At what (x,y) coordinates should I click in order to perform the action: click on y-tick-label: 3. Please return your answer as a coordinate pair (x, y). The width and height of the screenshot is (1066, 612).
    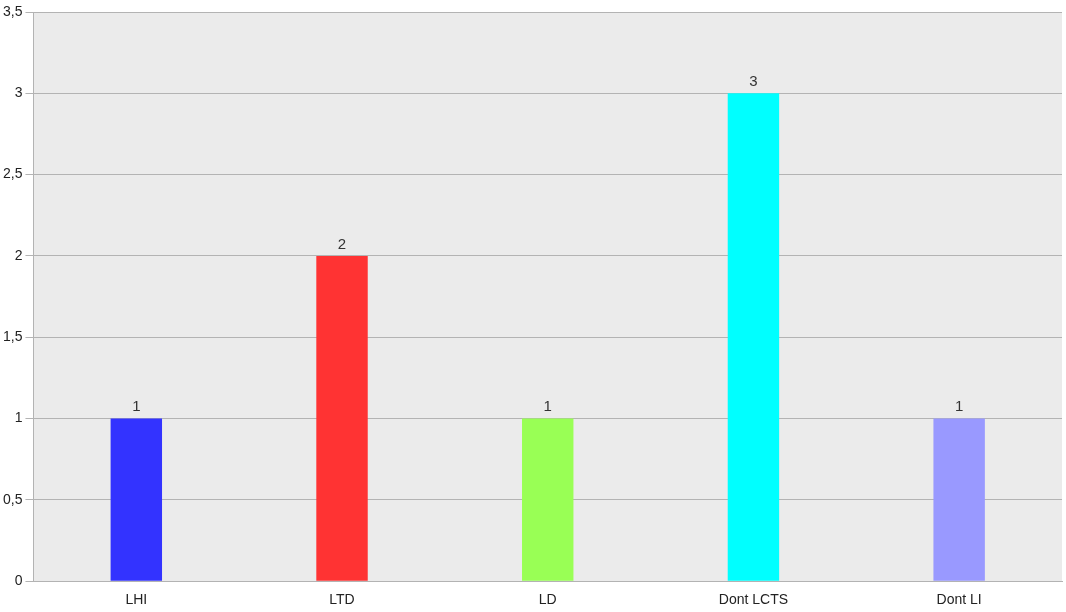
    Looking at the image, I should click on (18, 92).